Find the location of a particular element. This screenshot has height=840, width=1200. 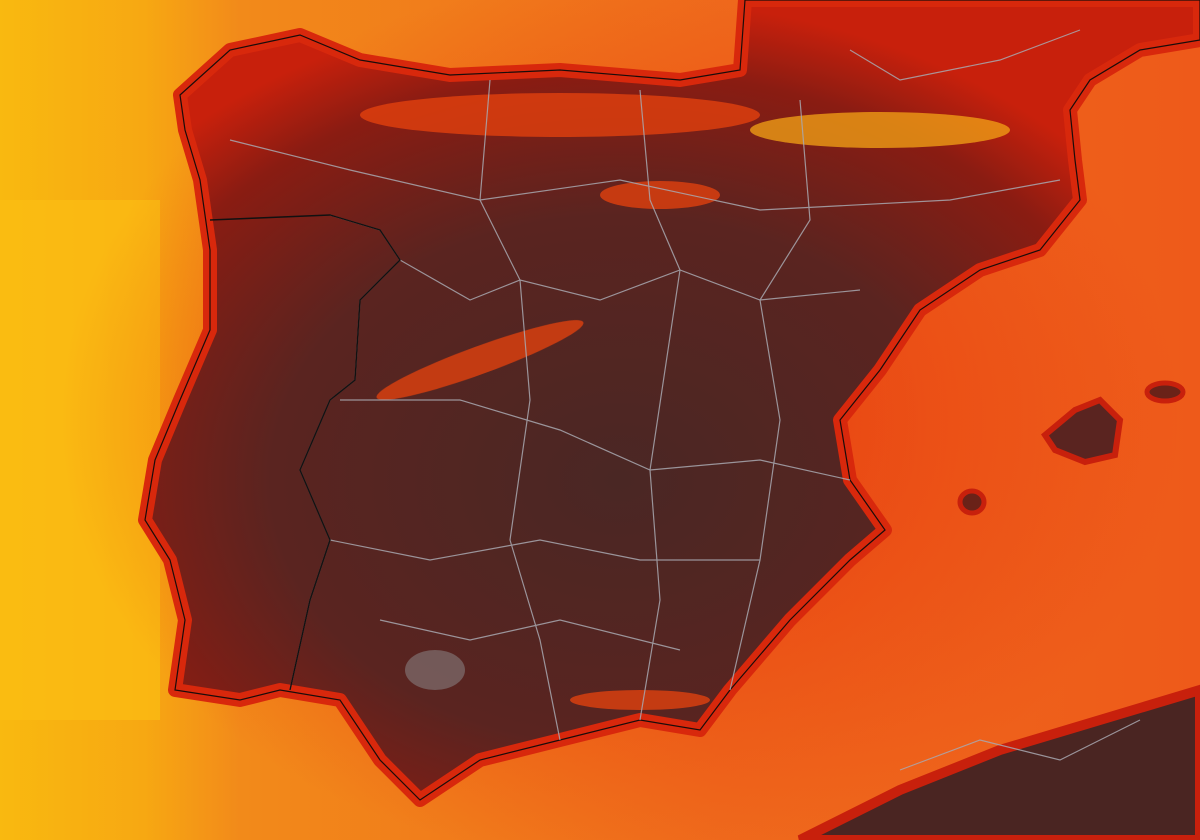

hot-spot is located at coordinates (435, 670).